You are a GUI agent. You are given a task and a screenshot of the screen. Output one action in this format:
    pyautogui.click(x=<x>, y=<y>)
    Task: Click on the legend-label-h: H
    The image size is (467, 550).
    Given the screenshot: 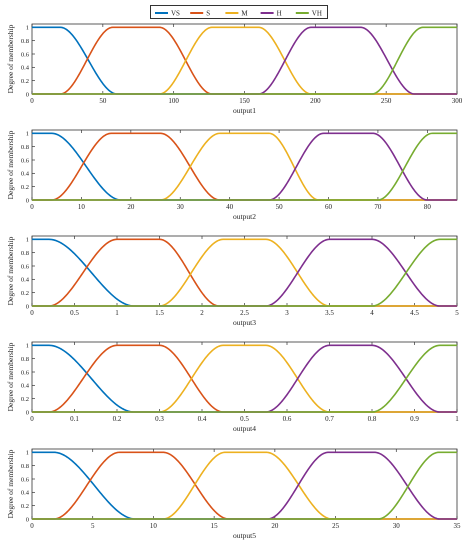 What is the action you would take?
    pyautogui.click(x=279, y=14)
    